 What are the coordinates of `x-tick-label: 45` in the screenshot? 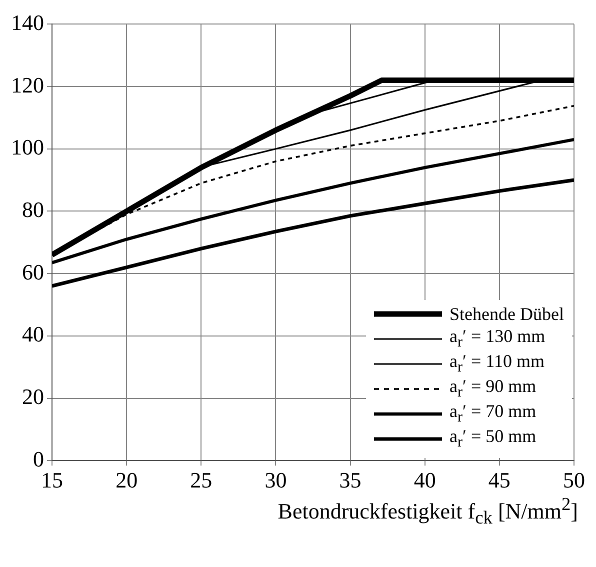 It's located at (499, 480).